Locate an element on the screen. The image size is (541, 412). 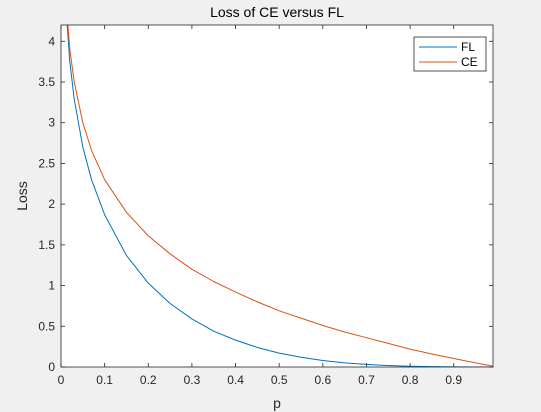
x-tick-label: 0.8 is located at coordinates (410, 380).